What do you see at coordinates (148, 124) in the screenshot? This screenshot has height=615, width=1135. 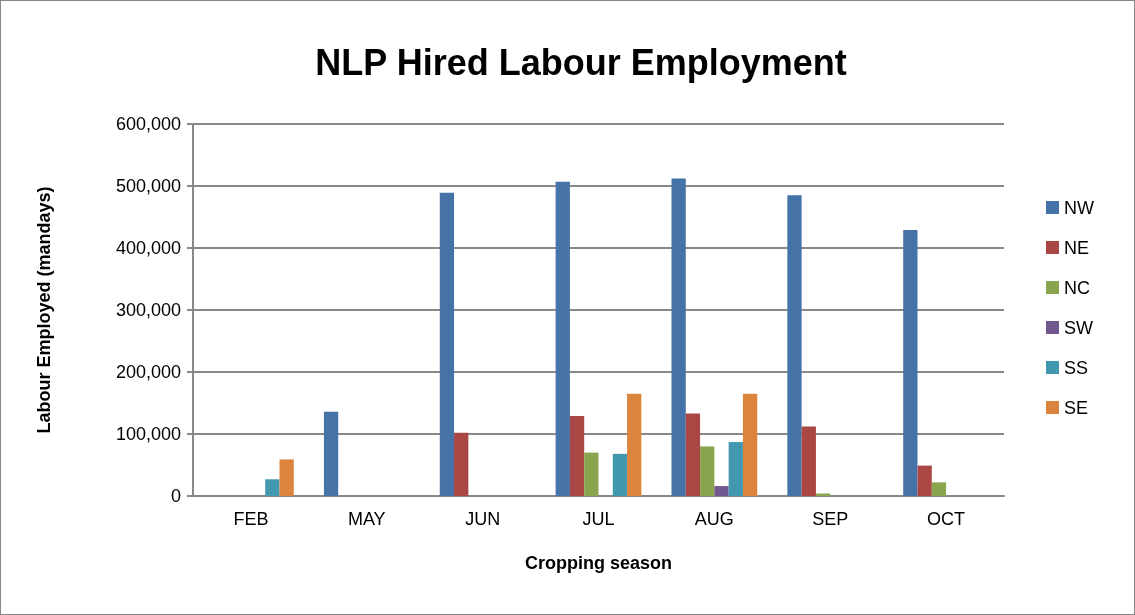 I see `y-tick-label: 600,000` at bounding box center [148, 124].